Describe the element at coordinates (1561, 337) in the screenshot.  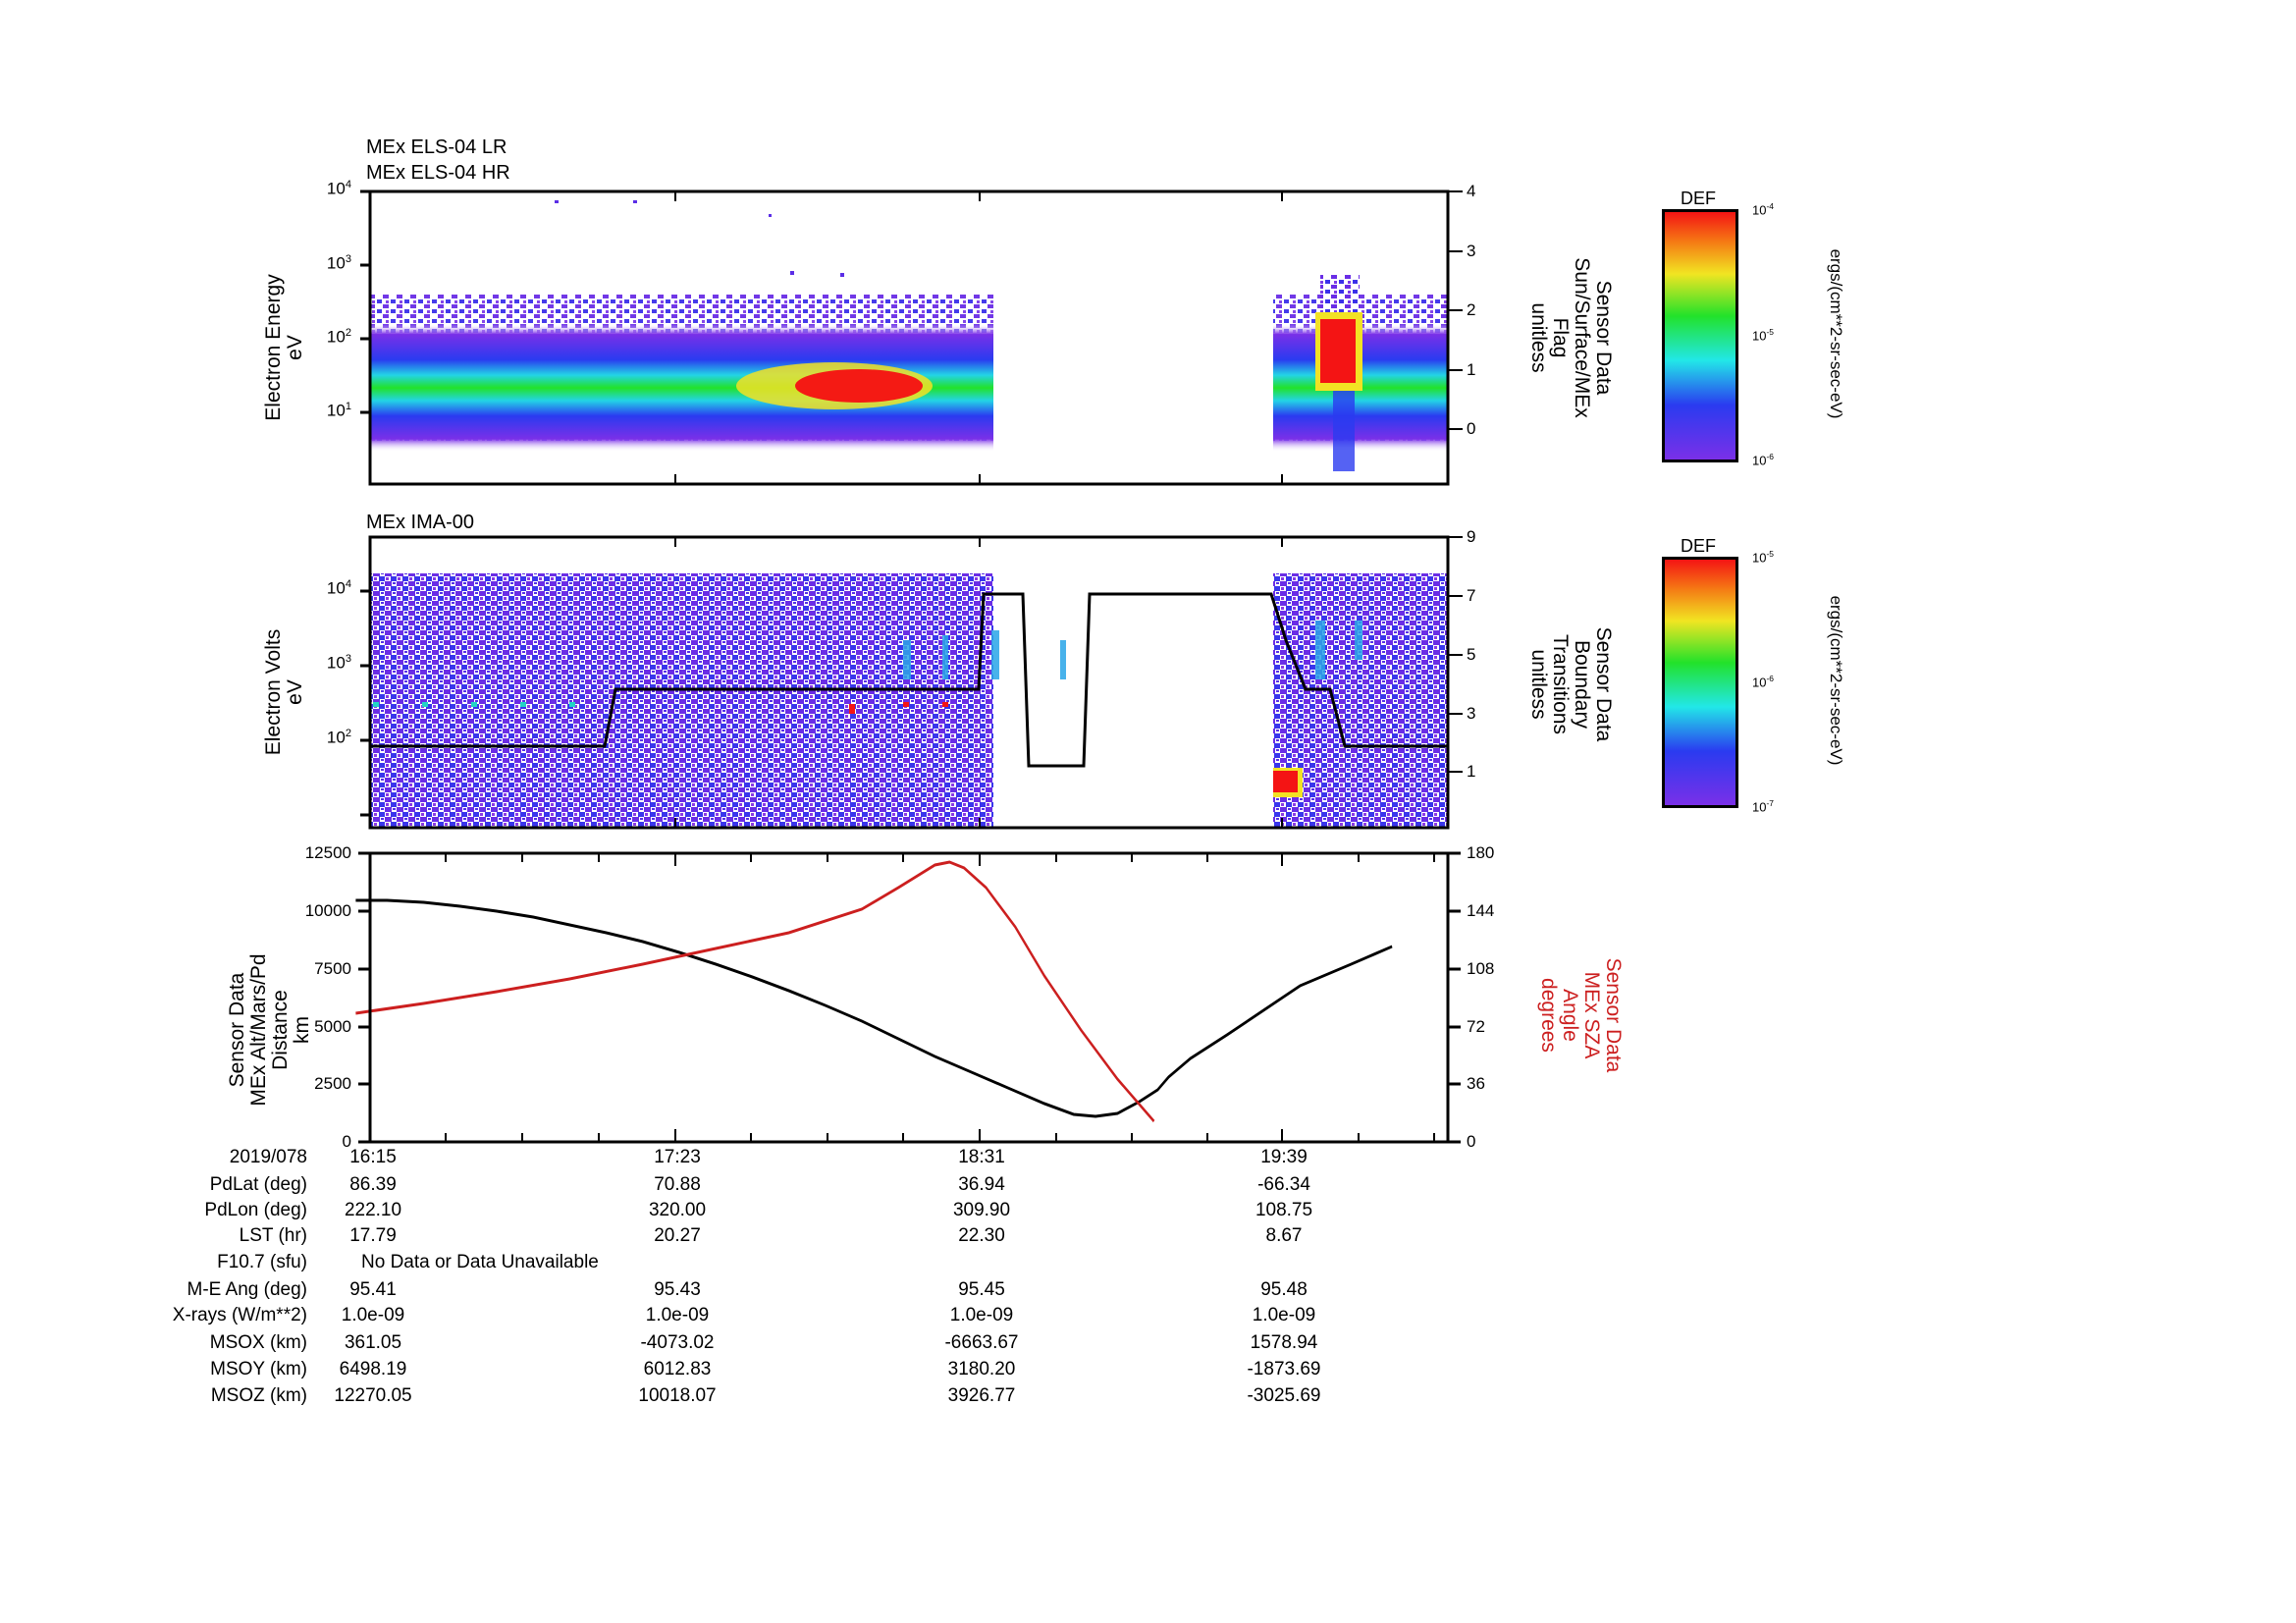
I see `els-rlabel-3: Flag` at that location.